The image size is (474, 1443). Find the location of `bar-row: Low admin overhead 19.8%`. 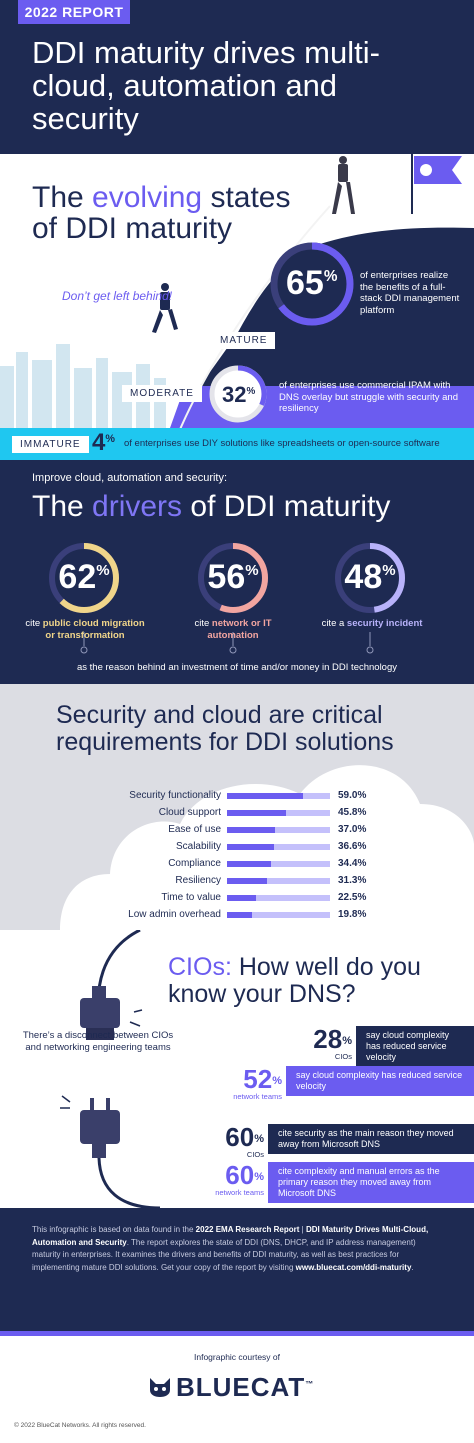

bar-row: Low admin overhead 19.8% is located at coordinates (237, 915).